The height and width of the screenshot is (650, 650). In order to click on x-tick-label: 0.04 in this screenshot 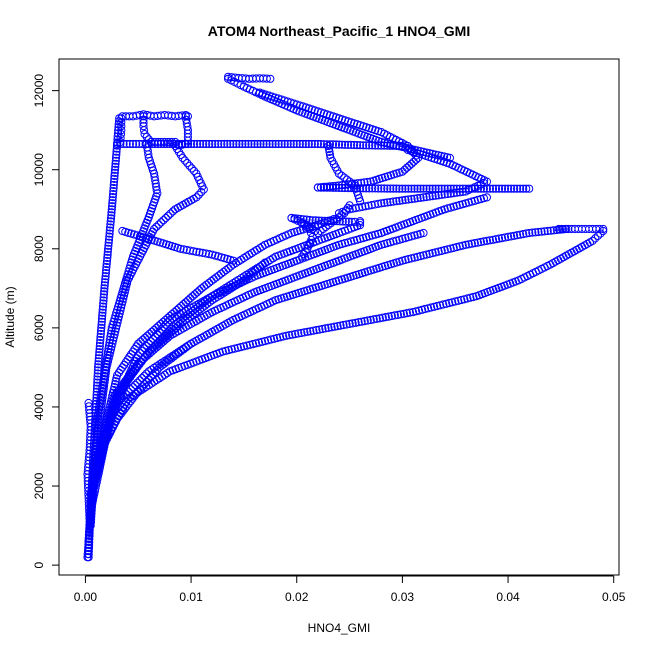, I will do `click(508, 597)`.